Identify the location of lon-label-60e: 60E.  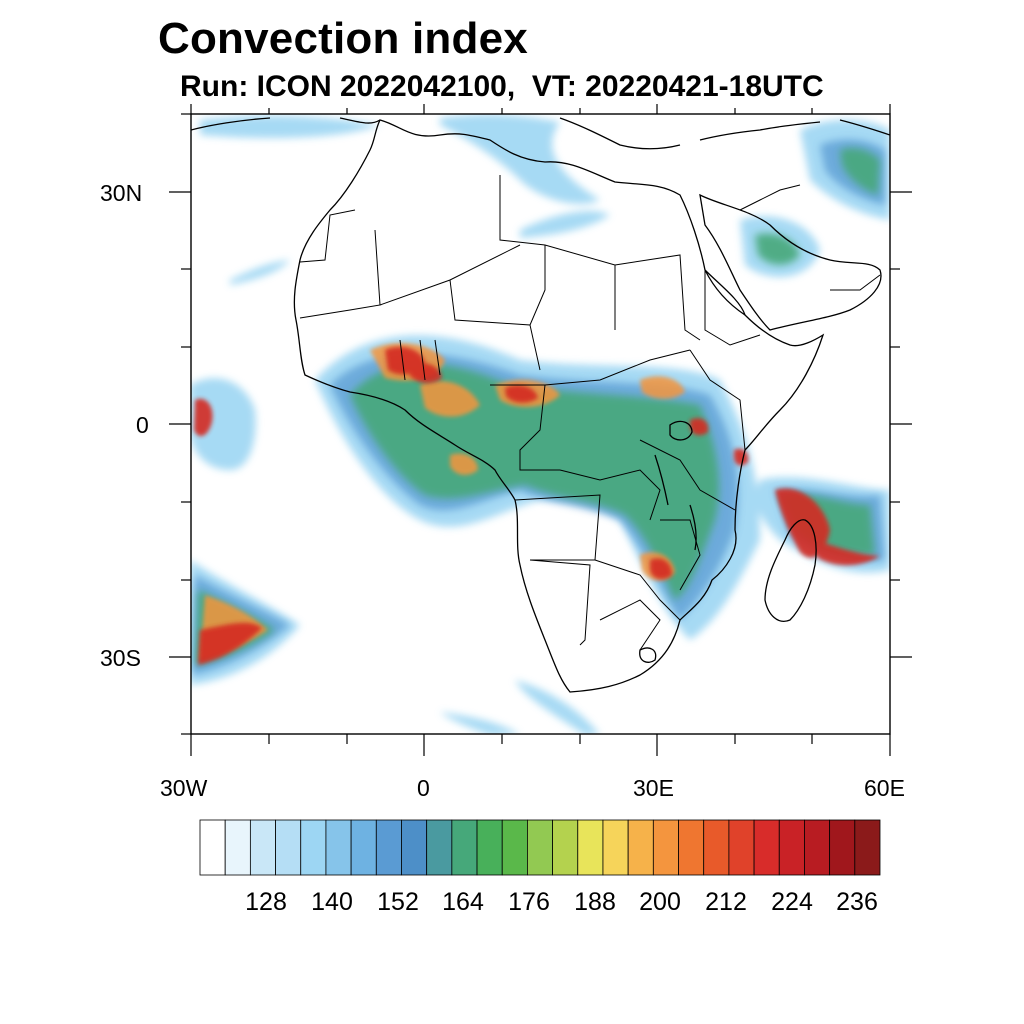
(884, 788).